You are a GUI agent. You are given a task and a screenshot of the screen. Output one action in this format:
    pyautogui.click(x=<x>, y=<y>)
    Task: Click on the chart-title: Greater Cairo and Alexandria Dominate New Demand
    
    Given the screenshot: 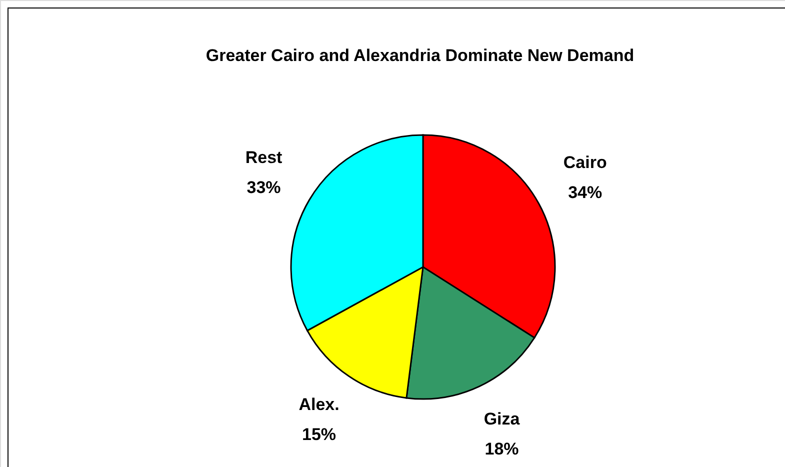 What is the action you would take?
    pyautogui.click(x=420, y=55)
    